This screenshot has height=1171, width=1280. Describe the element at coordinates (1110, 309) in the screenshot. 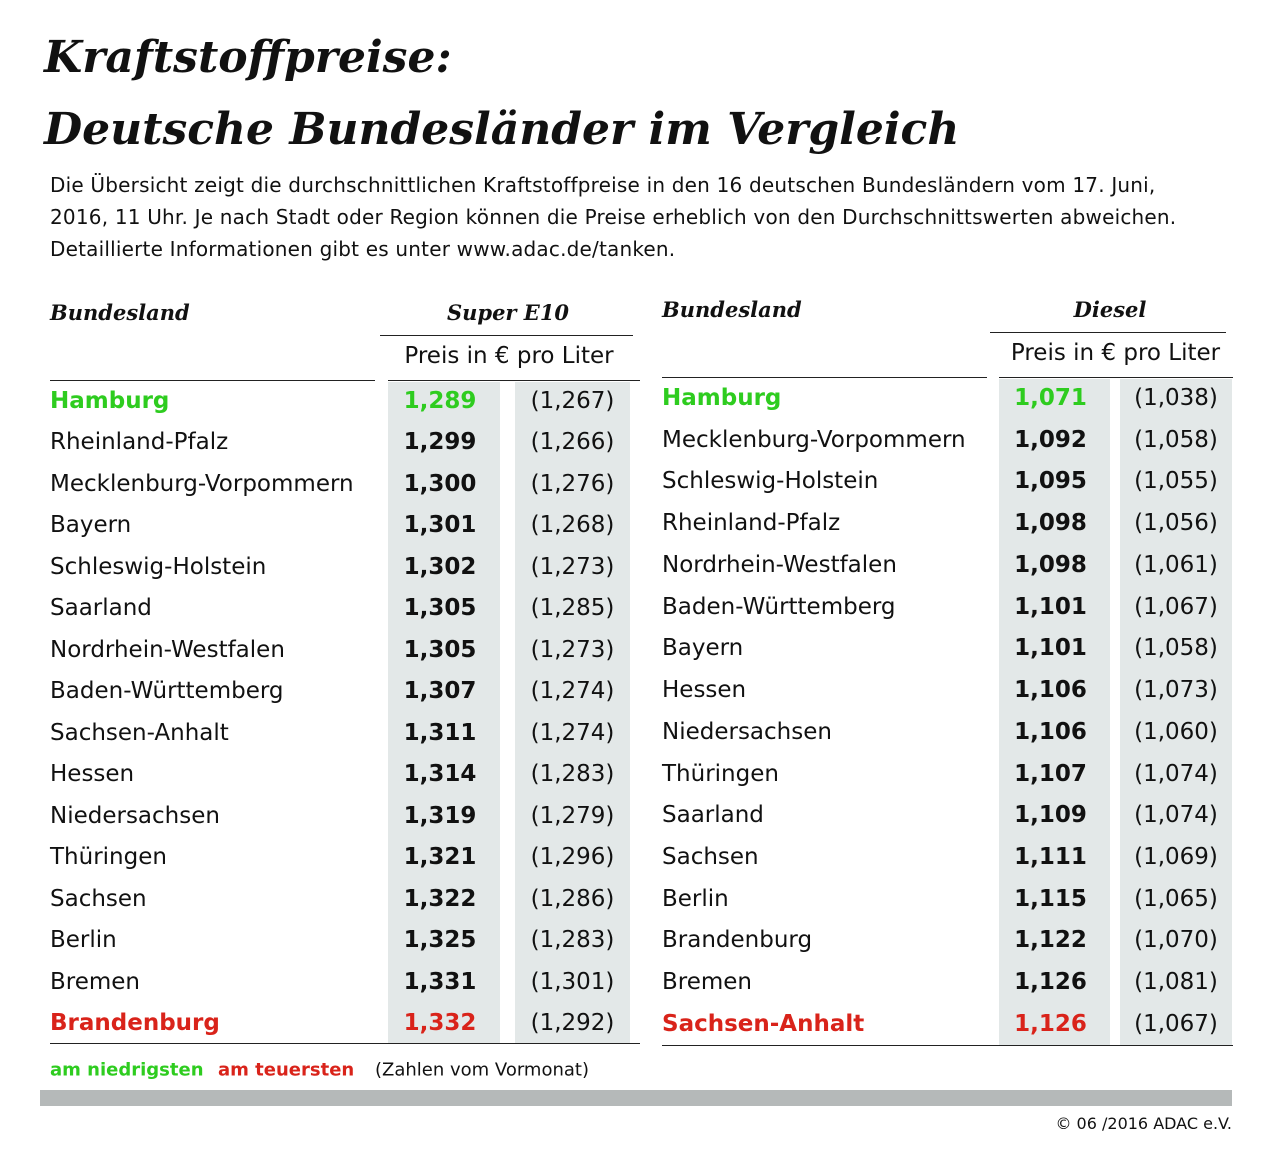

I see `fuel-header: Diesel` at that location.